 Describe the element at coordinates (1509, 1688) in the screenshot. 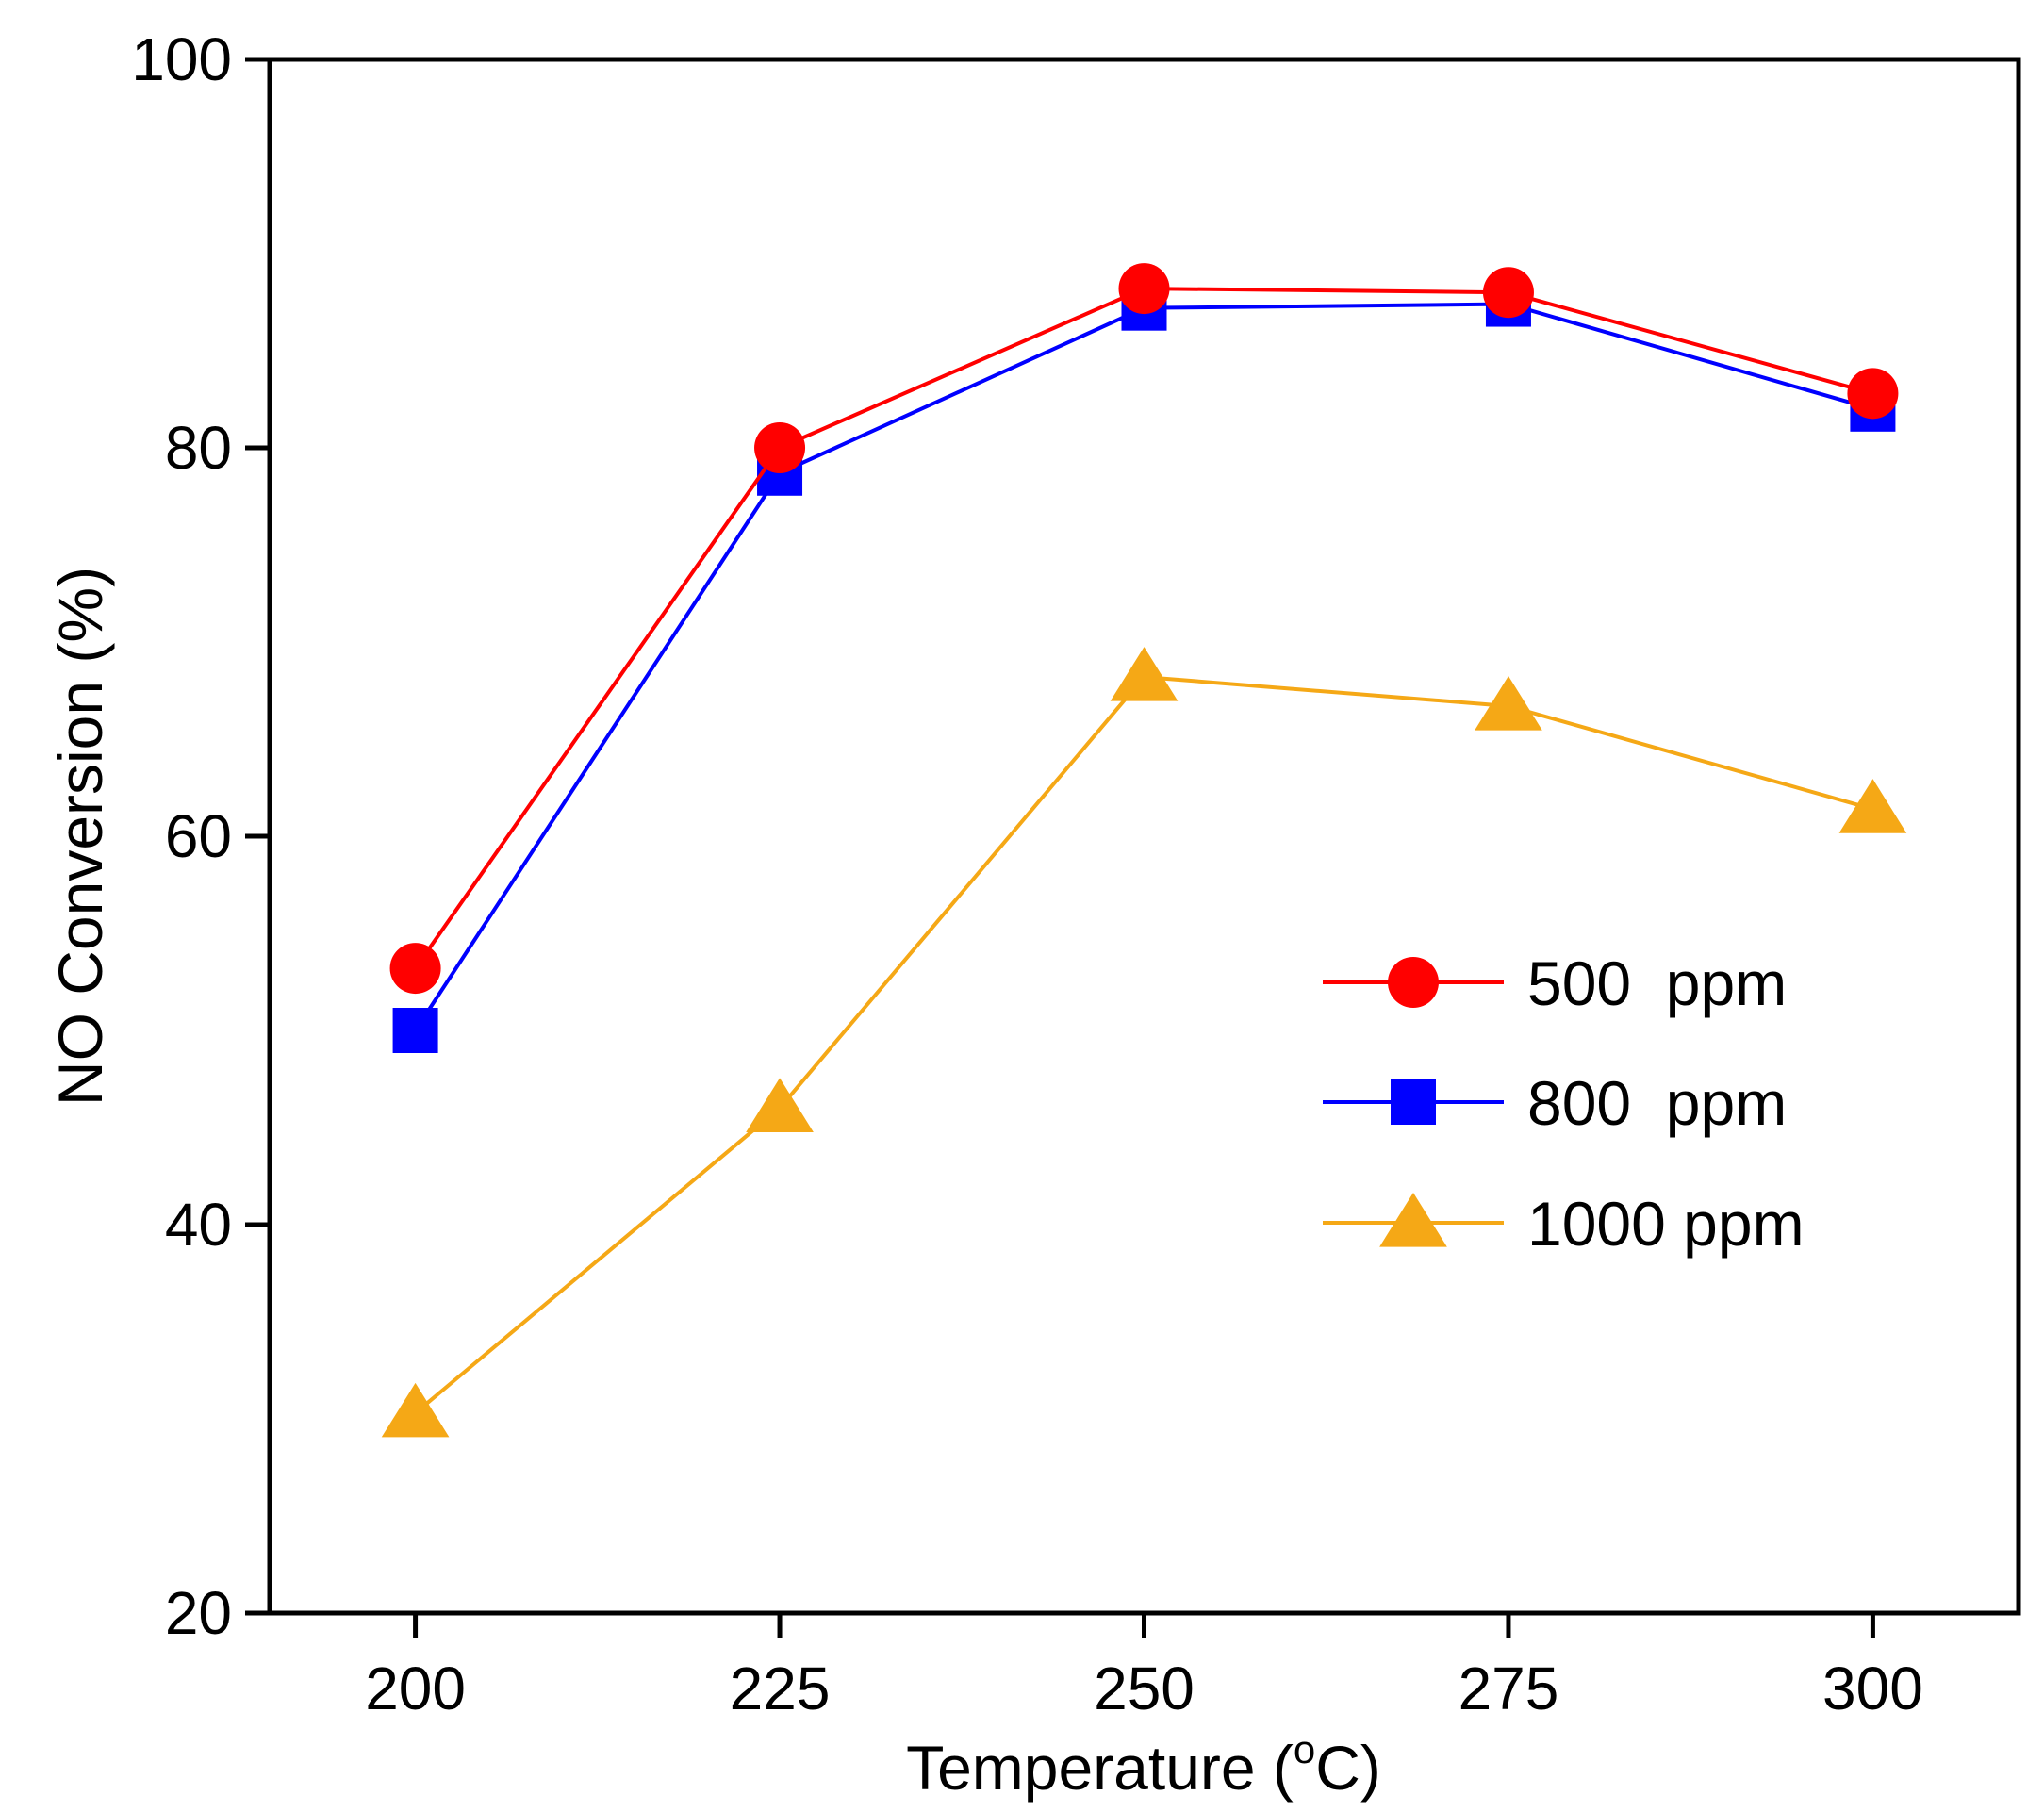

I see `x-tick-label-275: 275` at that location.